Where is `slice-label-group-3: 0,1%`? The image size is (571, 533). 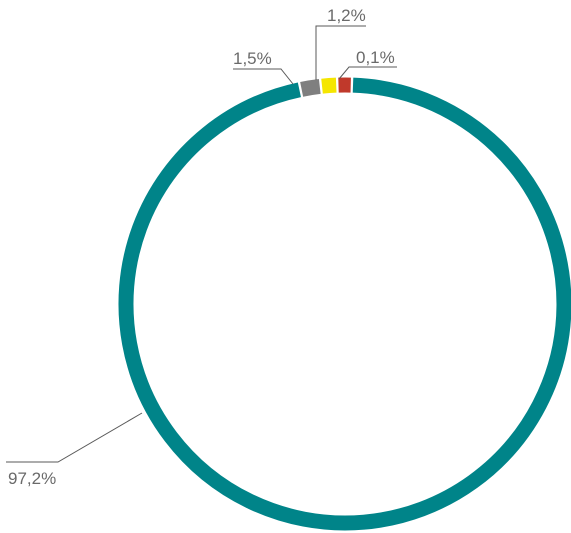 slice-label-group-3: 0,1% is located at coordinates (367, 64).